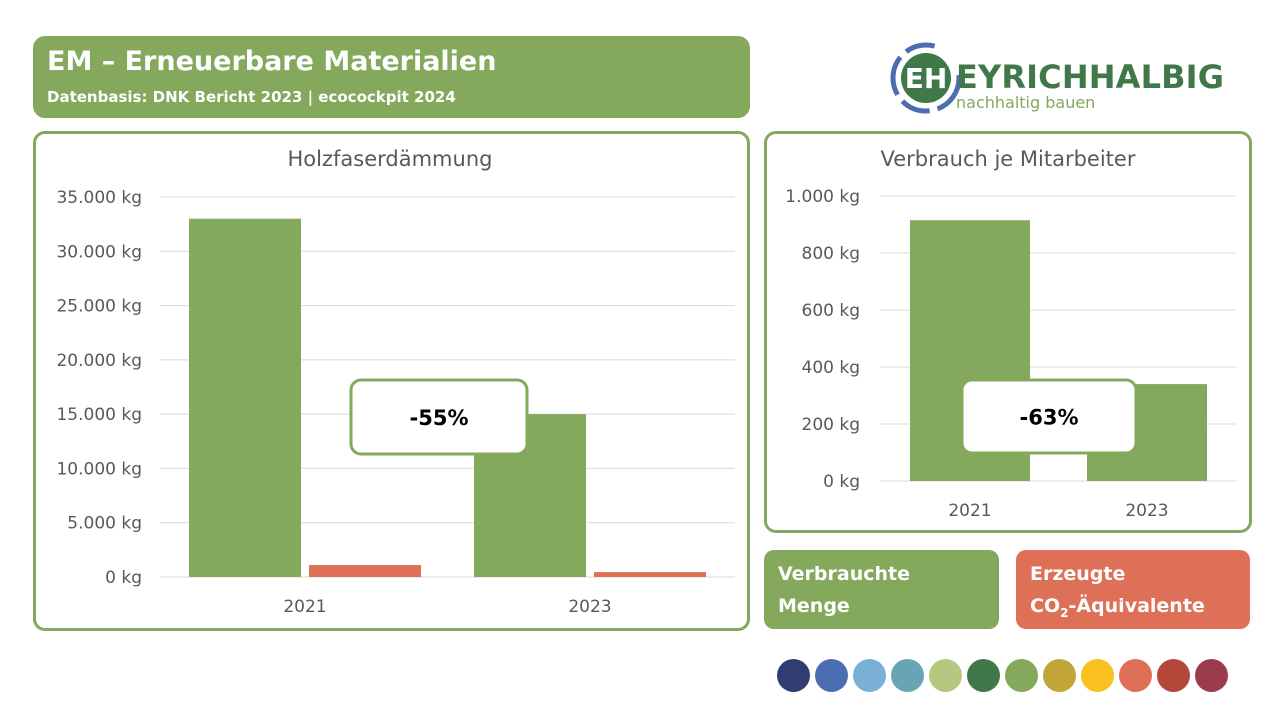  I want to click on legend-co2-main: CO, so click(1045, 606).